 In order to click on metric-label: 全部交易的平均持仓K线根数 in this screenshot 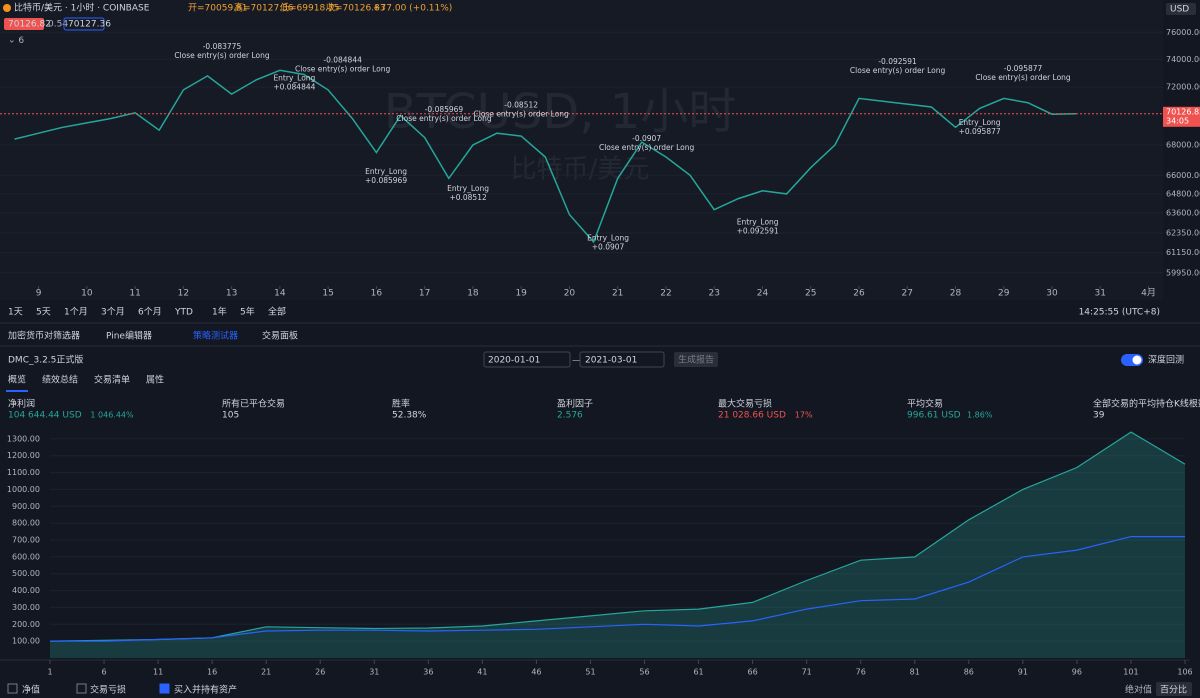, I will do `click(1146, 404)`.